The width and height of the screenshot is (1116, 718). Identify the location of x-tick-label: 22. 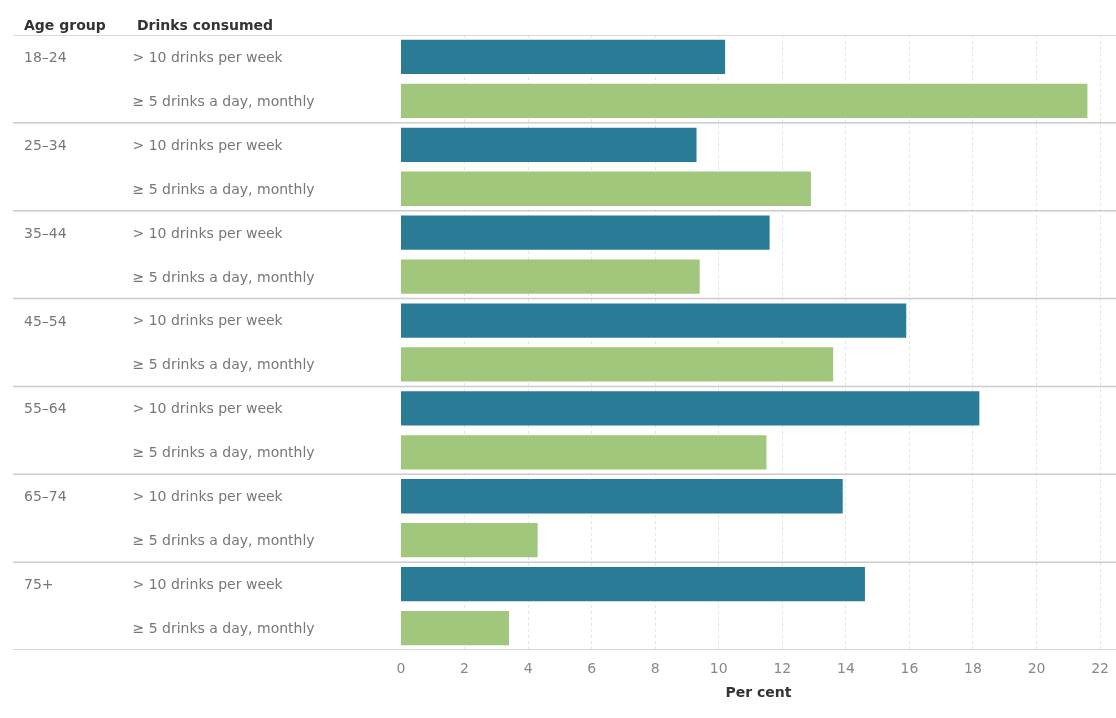
(1100, 668).